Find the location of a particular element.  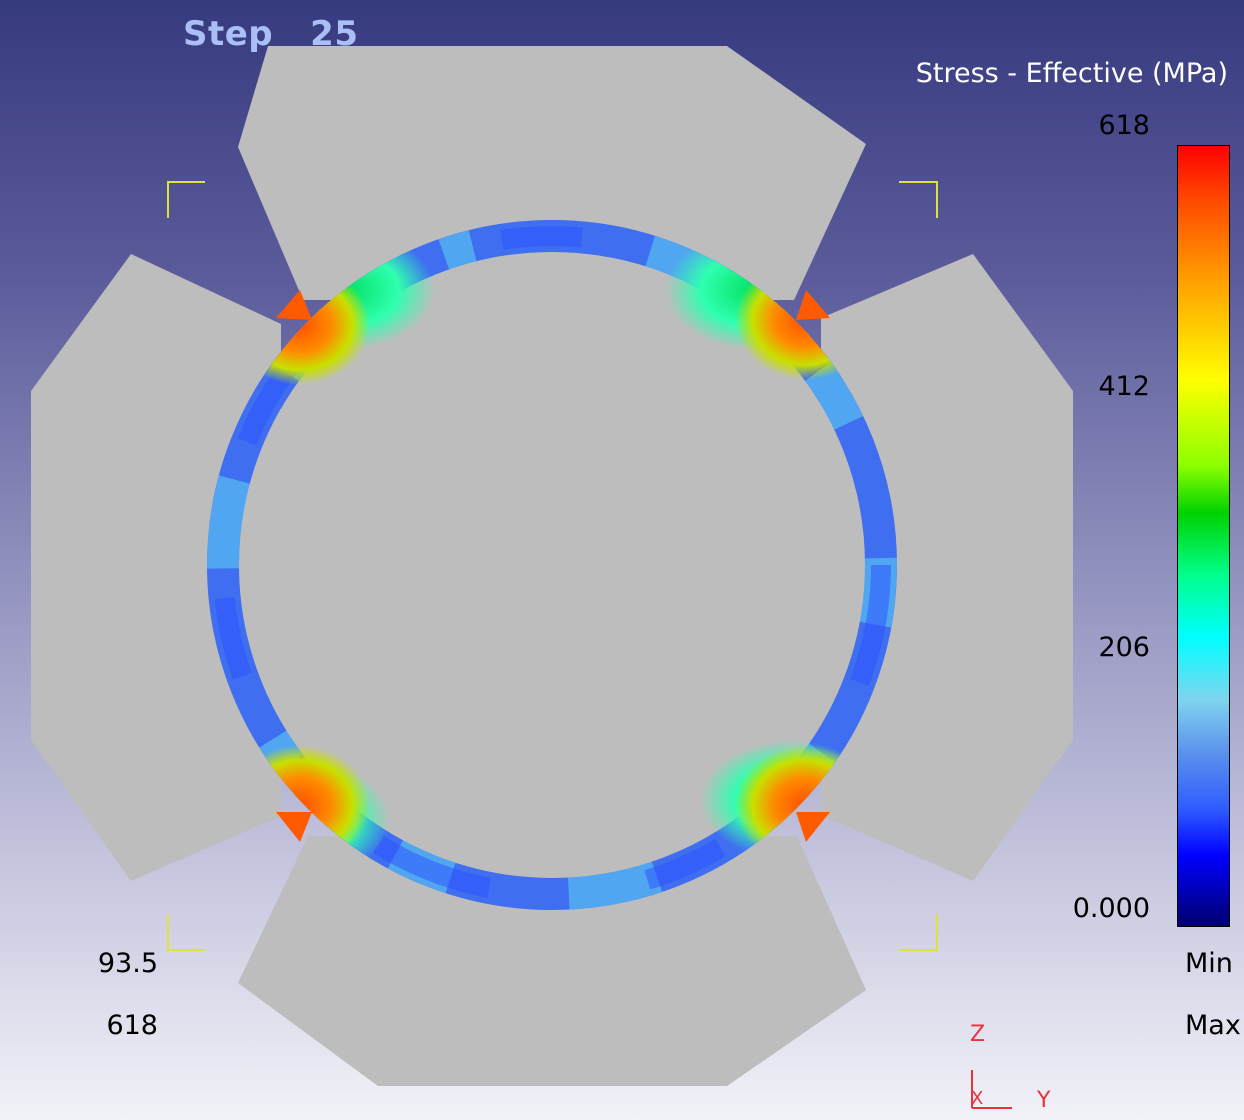

legend-tick-max: 618 is located at coordinates (1124, 125).